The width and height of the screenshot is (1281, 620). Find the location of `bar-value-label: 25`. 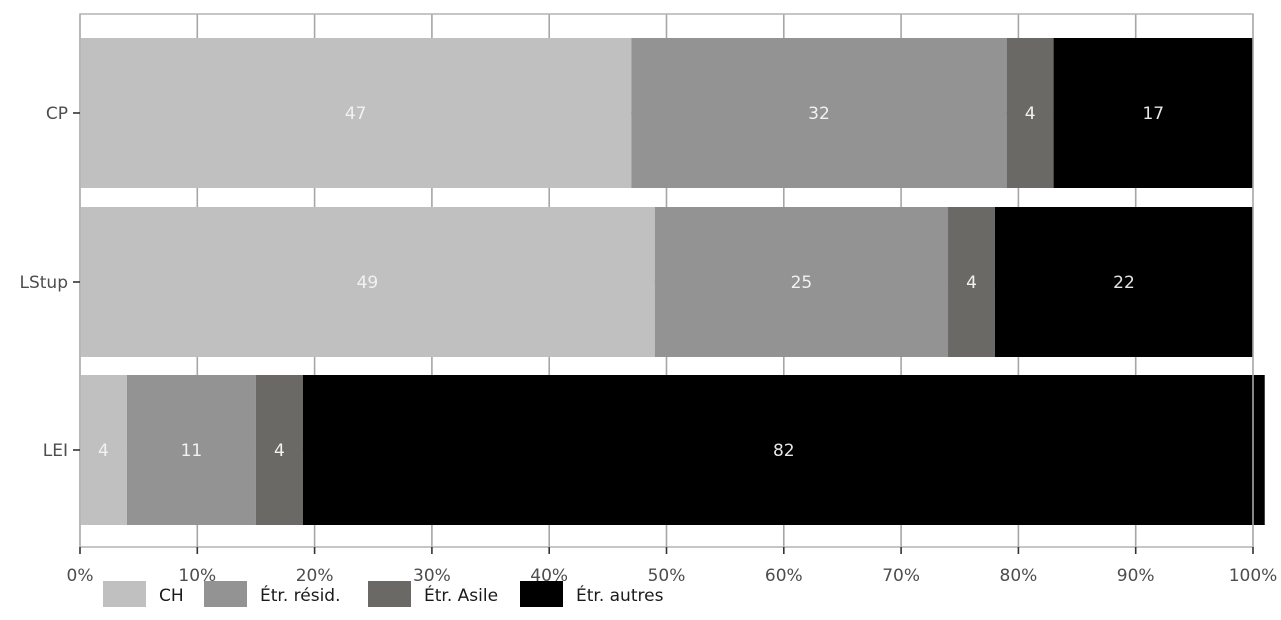

bar-value-label: 25 is located at coordinates (802, 283).